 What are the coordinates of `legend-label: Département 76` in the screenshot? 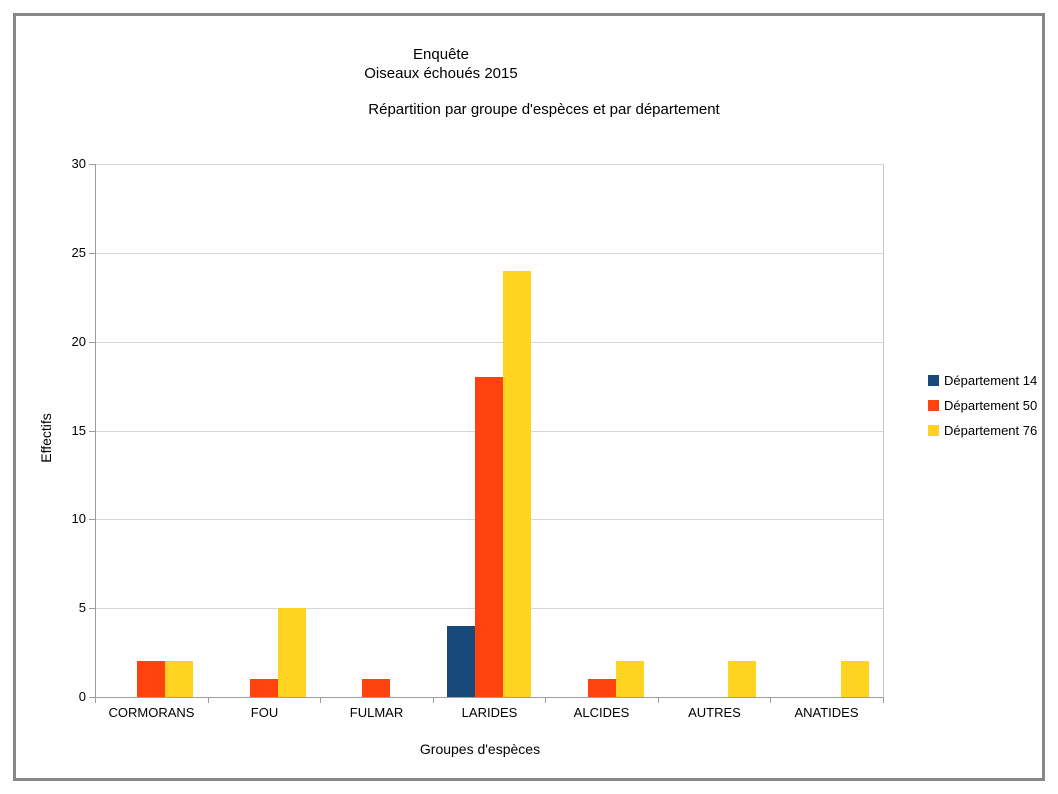 It's located at (991, 430).